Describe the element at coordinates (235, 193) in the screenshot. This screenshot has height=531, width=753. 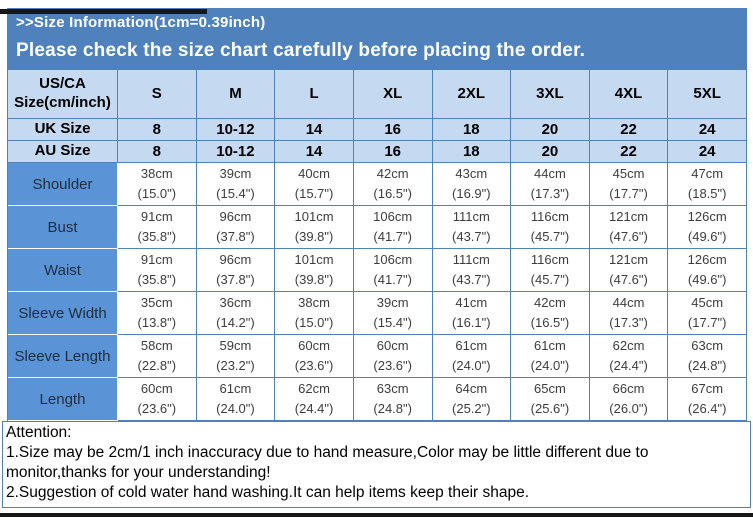
I see `measurement-inch: (15.4")` at that location.